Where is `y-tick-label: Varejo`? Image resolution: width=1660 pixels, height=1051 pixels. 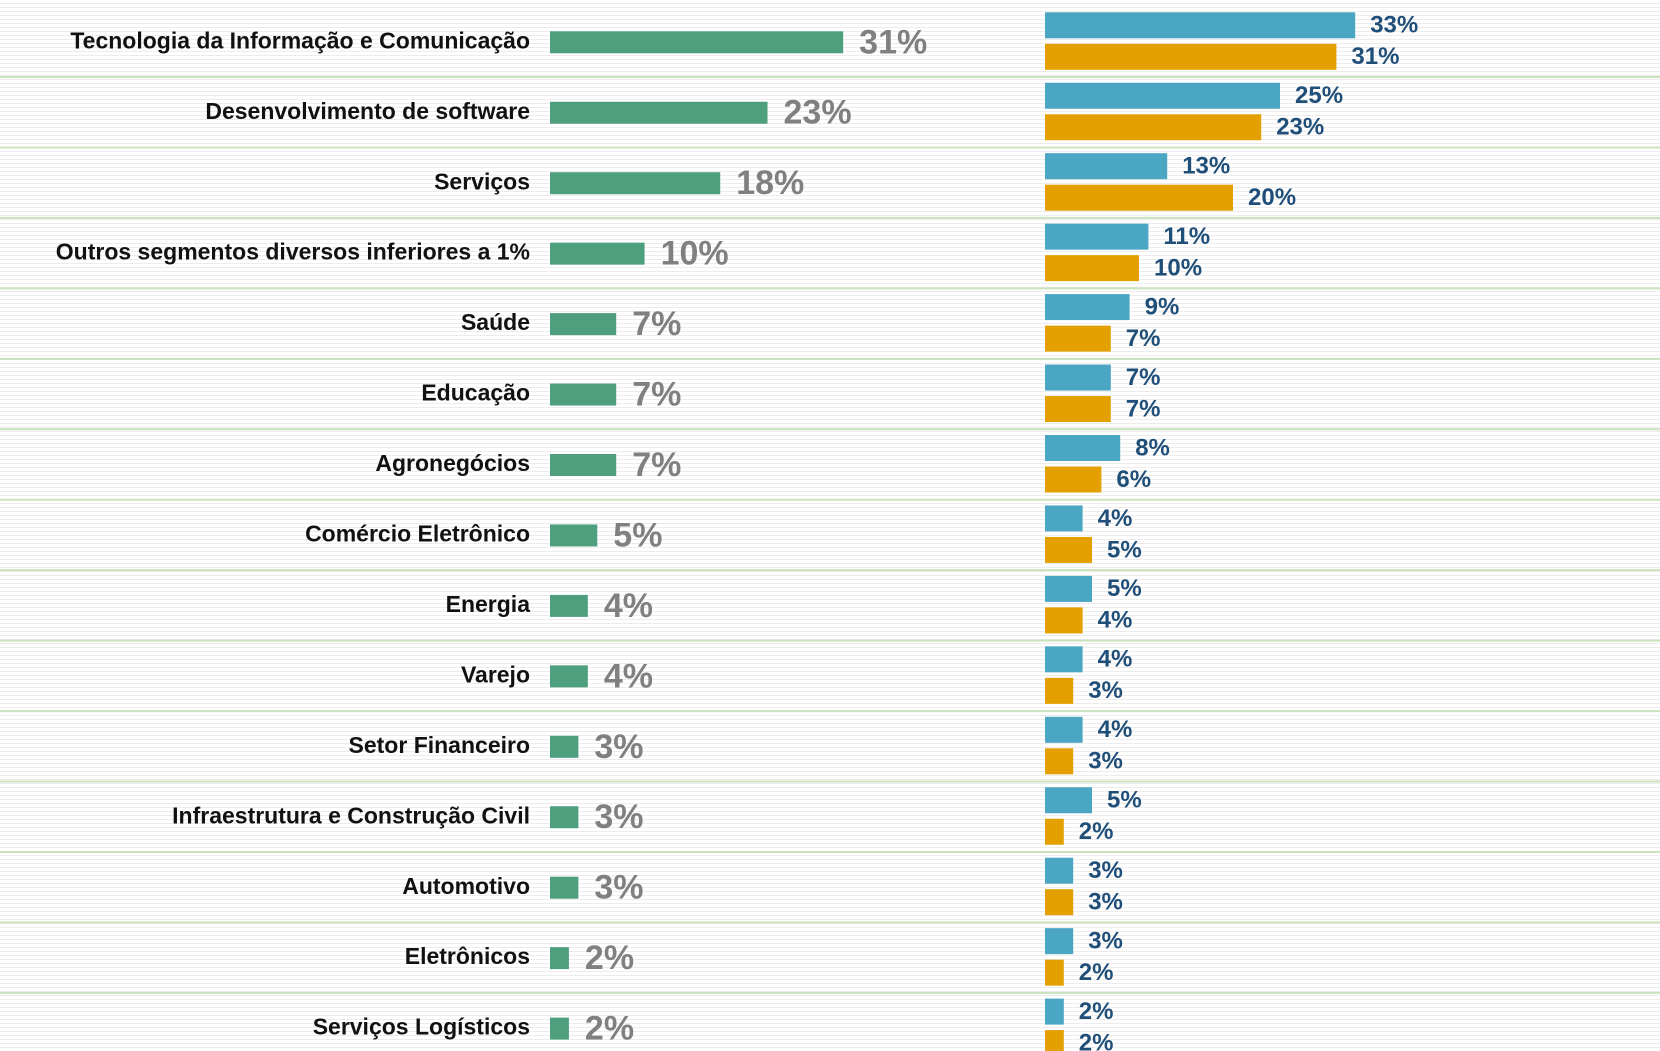 y-tick-label: Varejo is located at coordinates (495, 674).